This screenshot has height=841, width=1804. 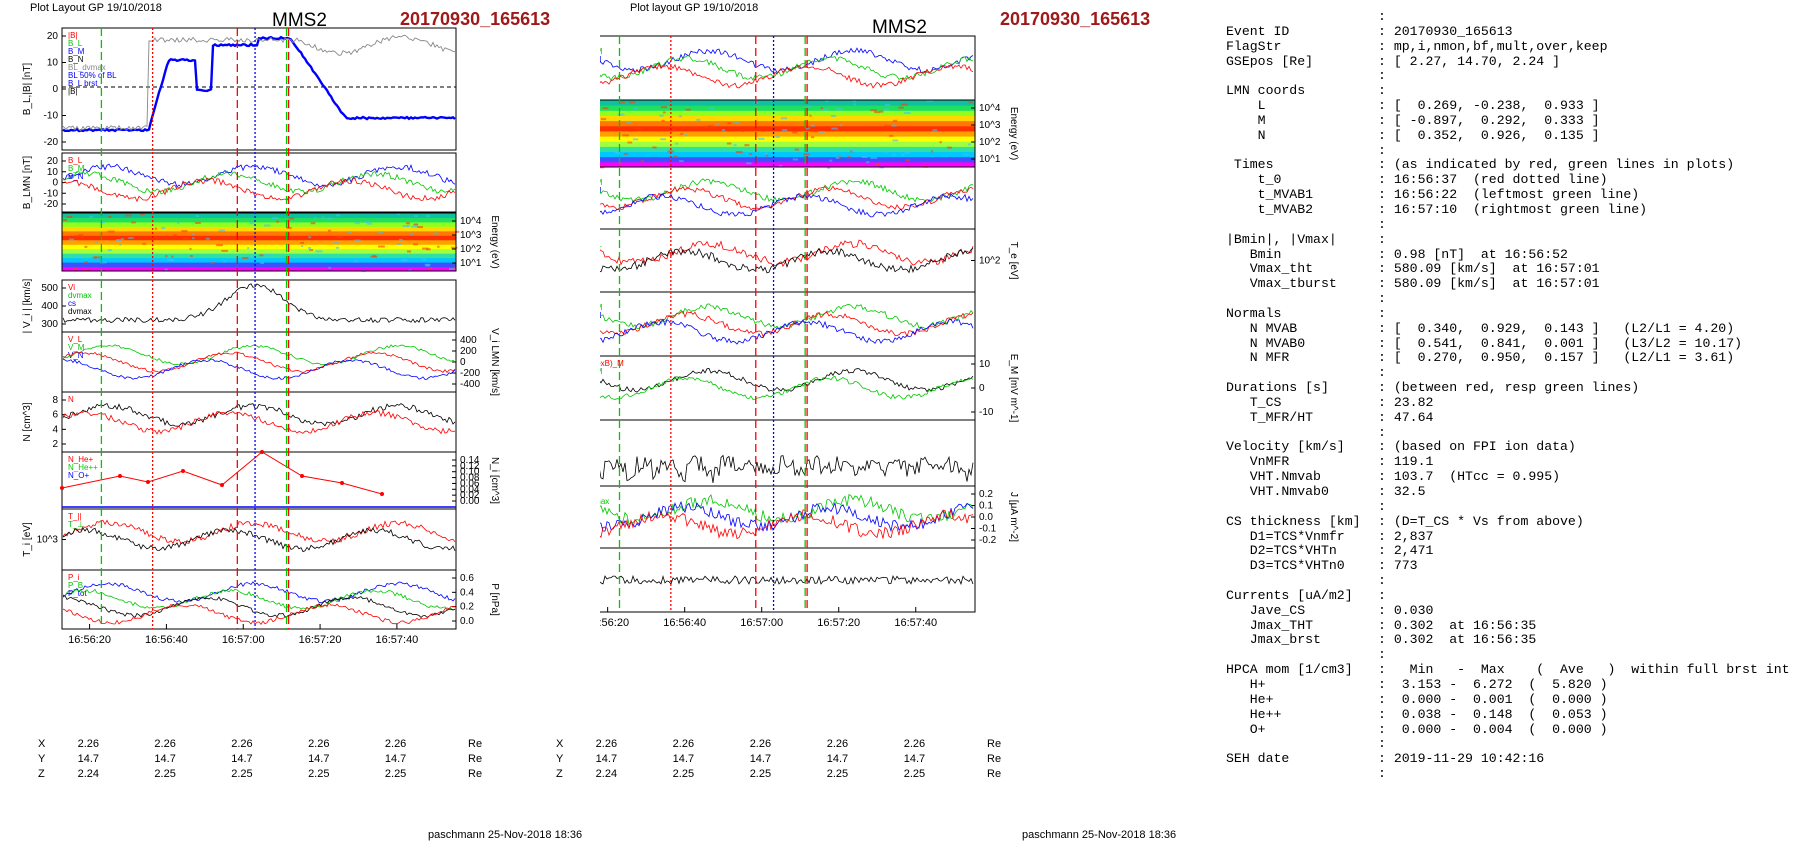 I want to click on summary-key: Vmax_tht, so click(x=1270, y=269).